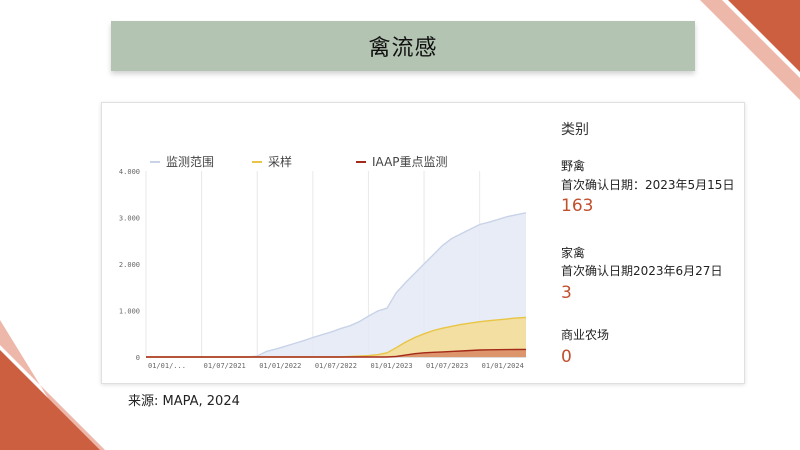 The height and width of the screenshot is (450, 800). Describe the element at coordinates (225, 366) in the screenshot. I see `x-tick-label: 01/07/2021` at that location.